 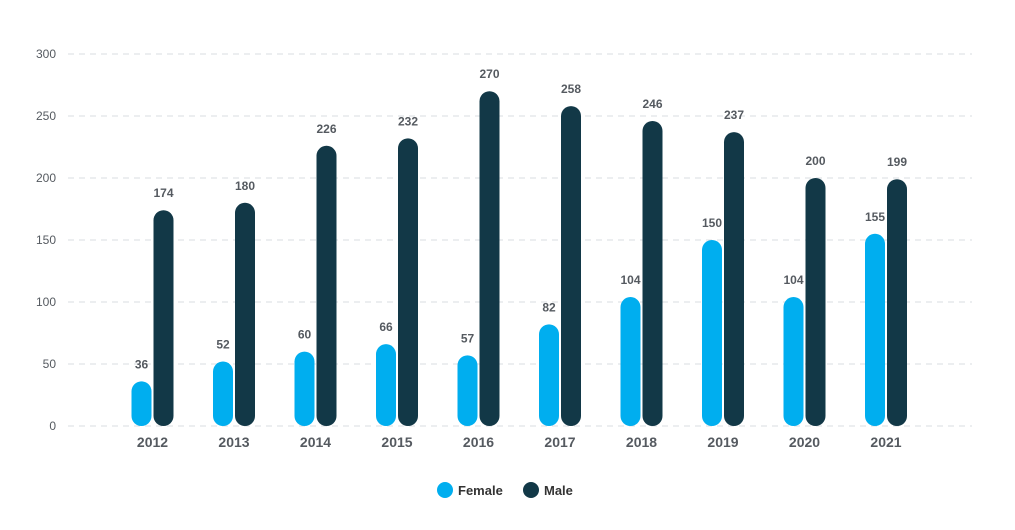 What do you see at coordinates (315, 442) in the screenshot?
I see `x-tick-label: 2014` at bounding box center [315, 442].